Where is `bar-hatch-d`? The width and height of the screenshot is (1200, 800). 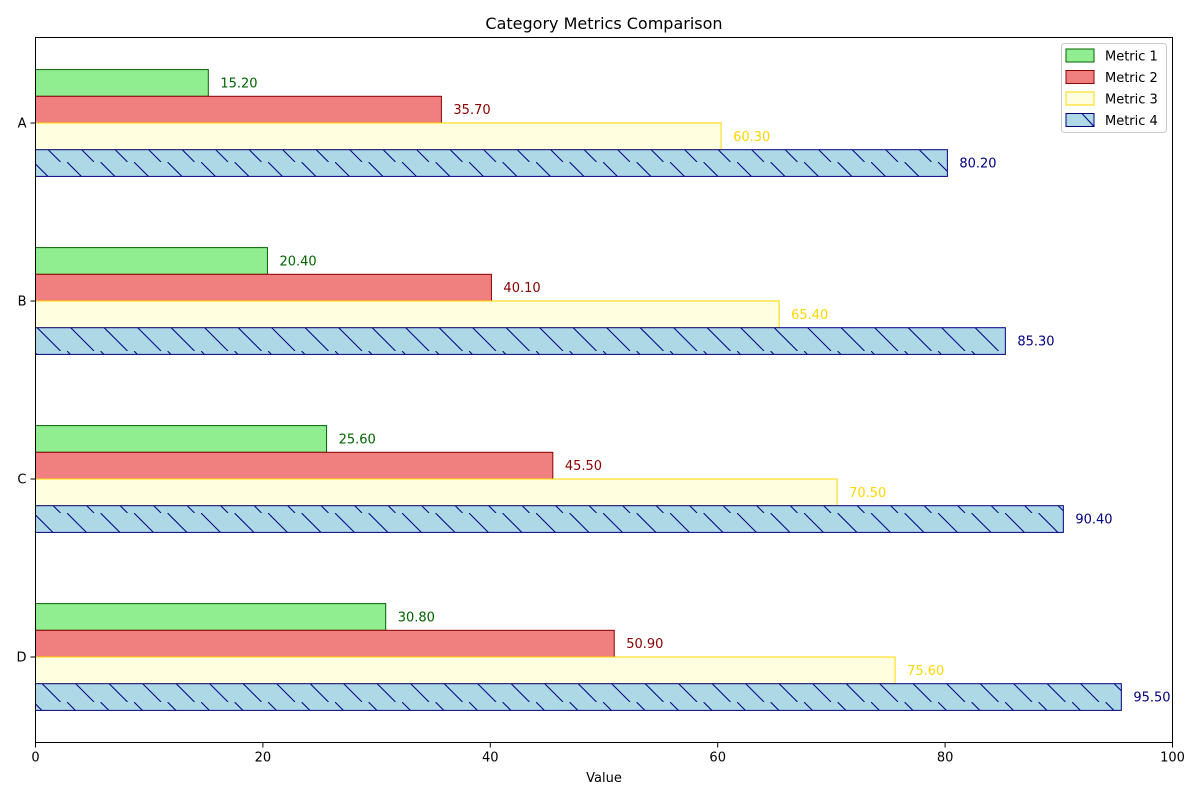 bar-hatch-d is located at coordinates (578, 697).